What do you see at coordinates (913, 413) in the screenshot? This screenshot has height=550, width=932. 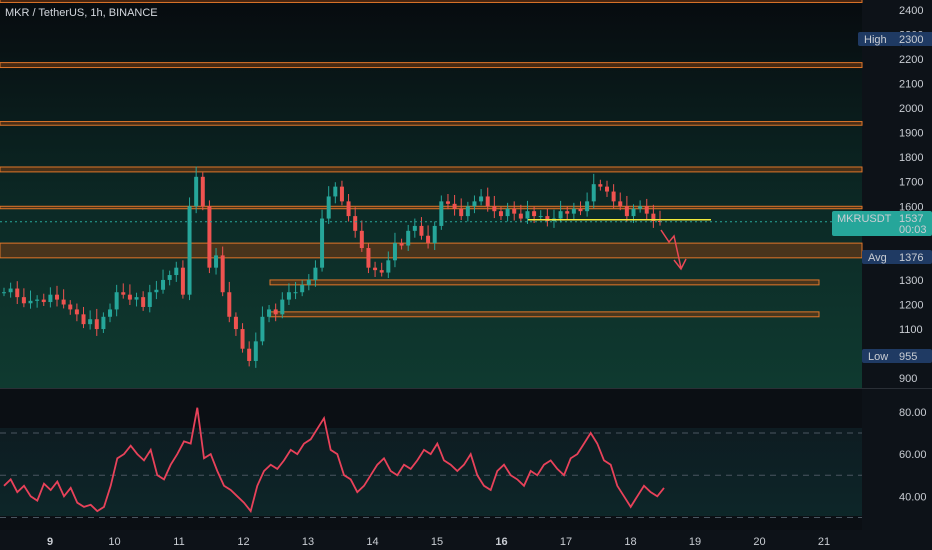 I see `rsi-tick-label: 80.00` at bounding box center [913, 413].